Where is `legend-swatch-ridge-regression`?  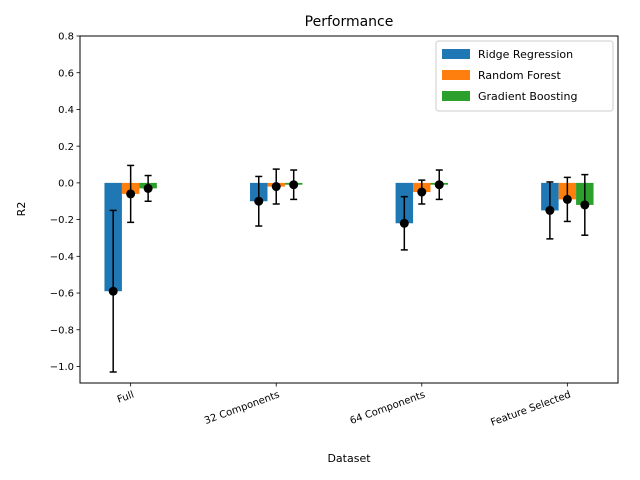
legend-swatch-ridge-regression is located at coordinates (456, 54).